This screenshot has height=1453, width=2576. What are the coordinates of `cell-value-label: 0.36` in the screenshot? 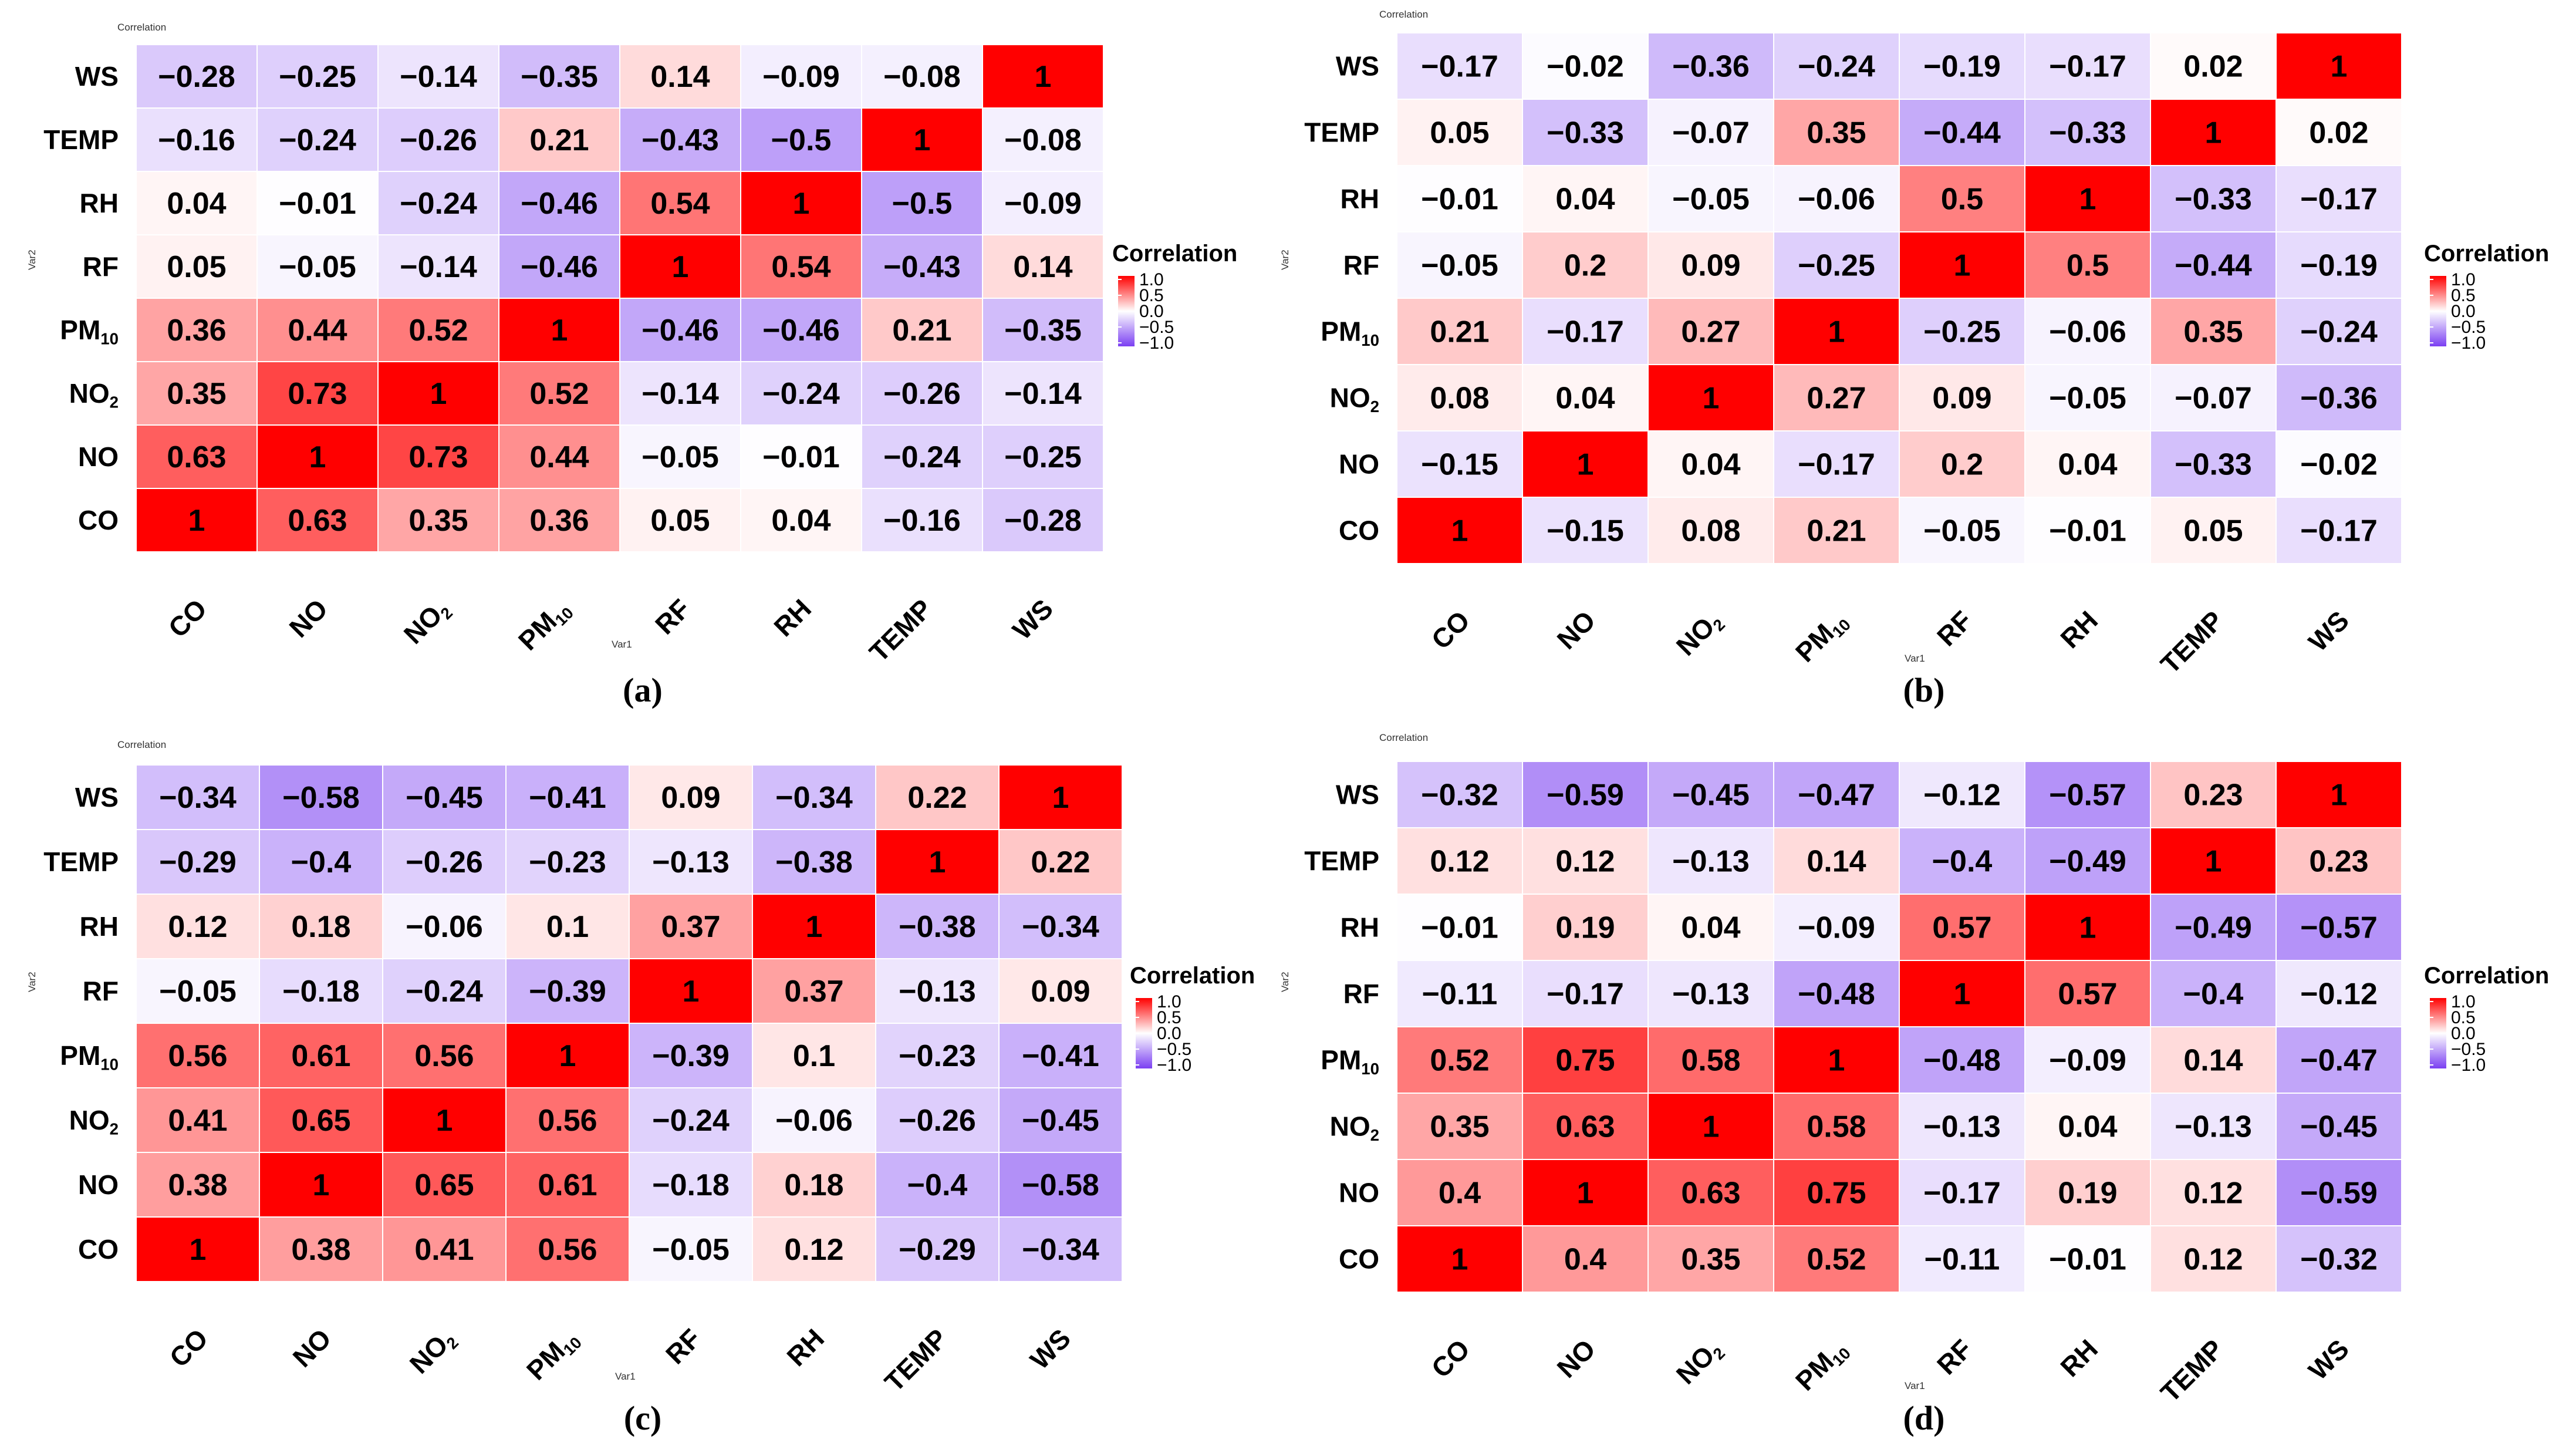 It's located at (559, 521).